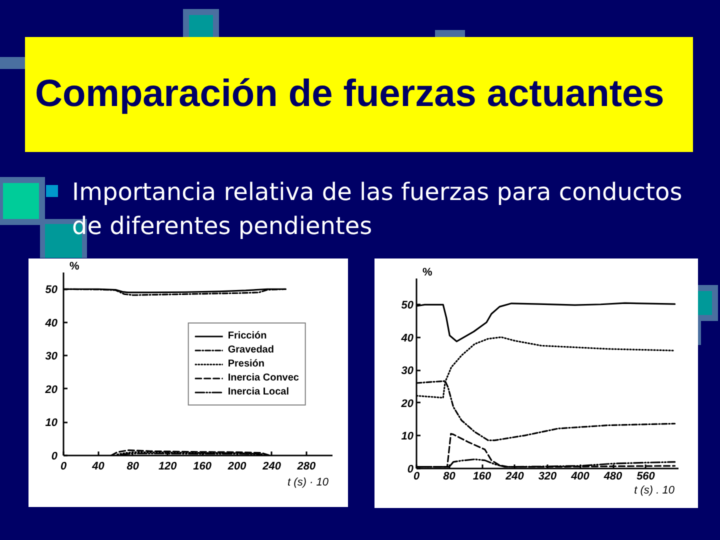  What do you see at coordinates (309, 482) in the screenshot?
I see `x-axis-title: t (s) · 10` at bounding box center [309, 482].